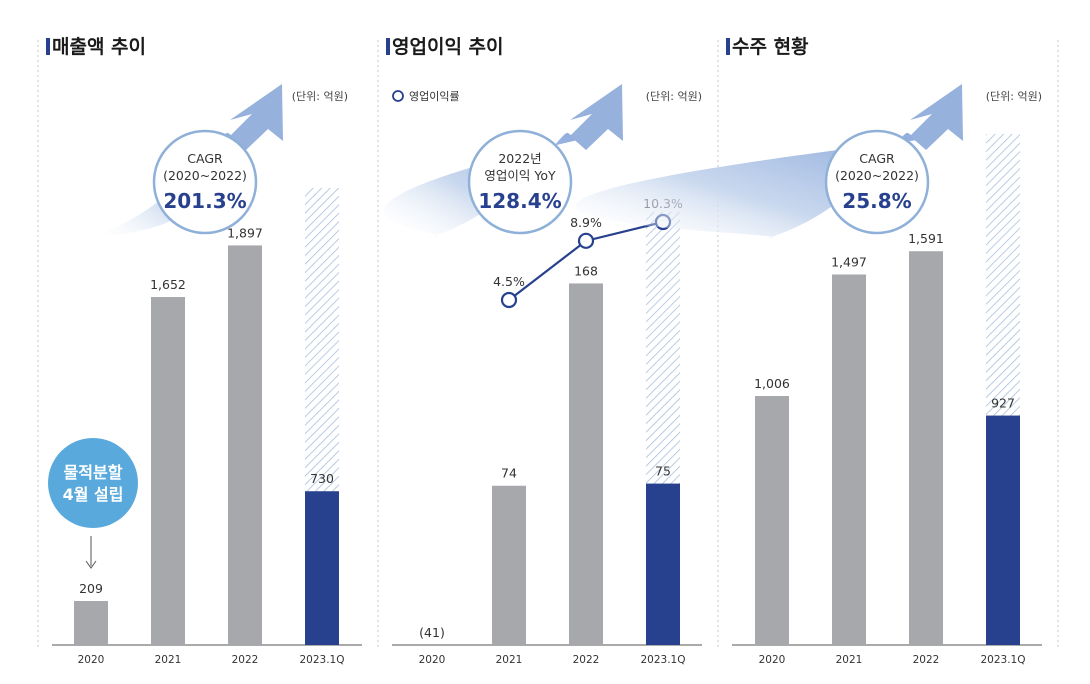 Image resolution: width=1090 pixels, height=684 pixels. I want to click on chart-title: 매출액 추이, so click(99, 47).